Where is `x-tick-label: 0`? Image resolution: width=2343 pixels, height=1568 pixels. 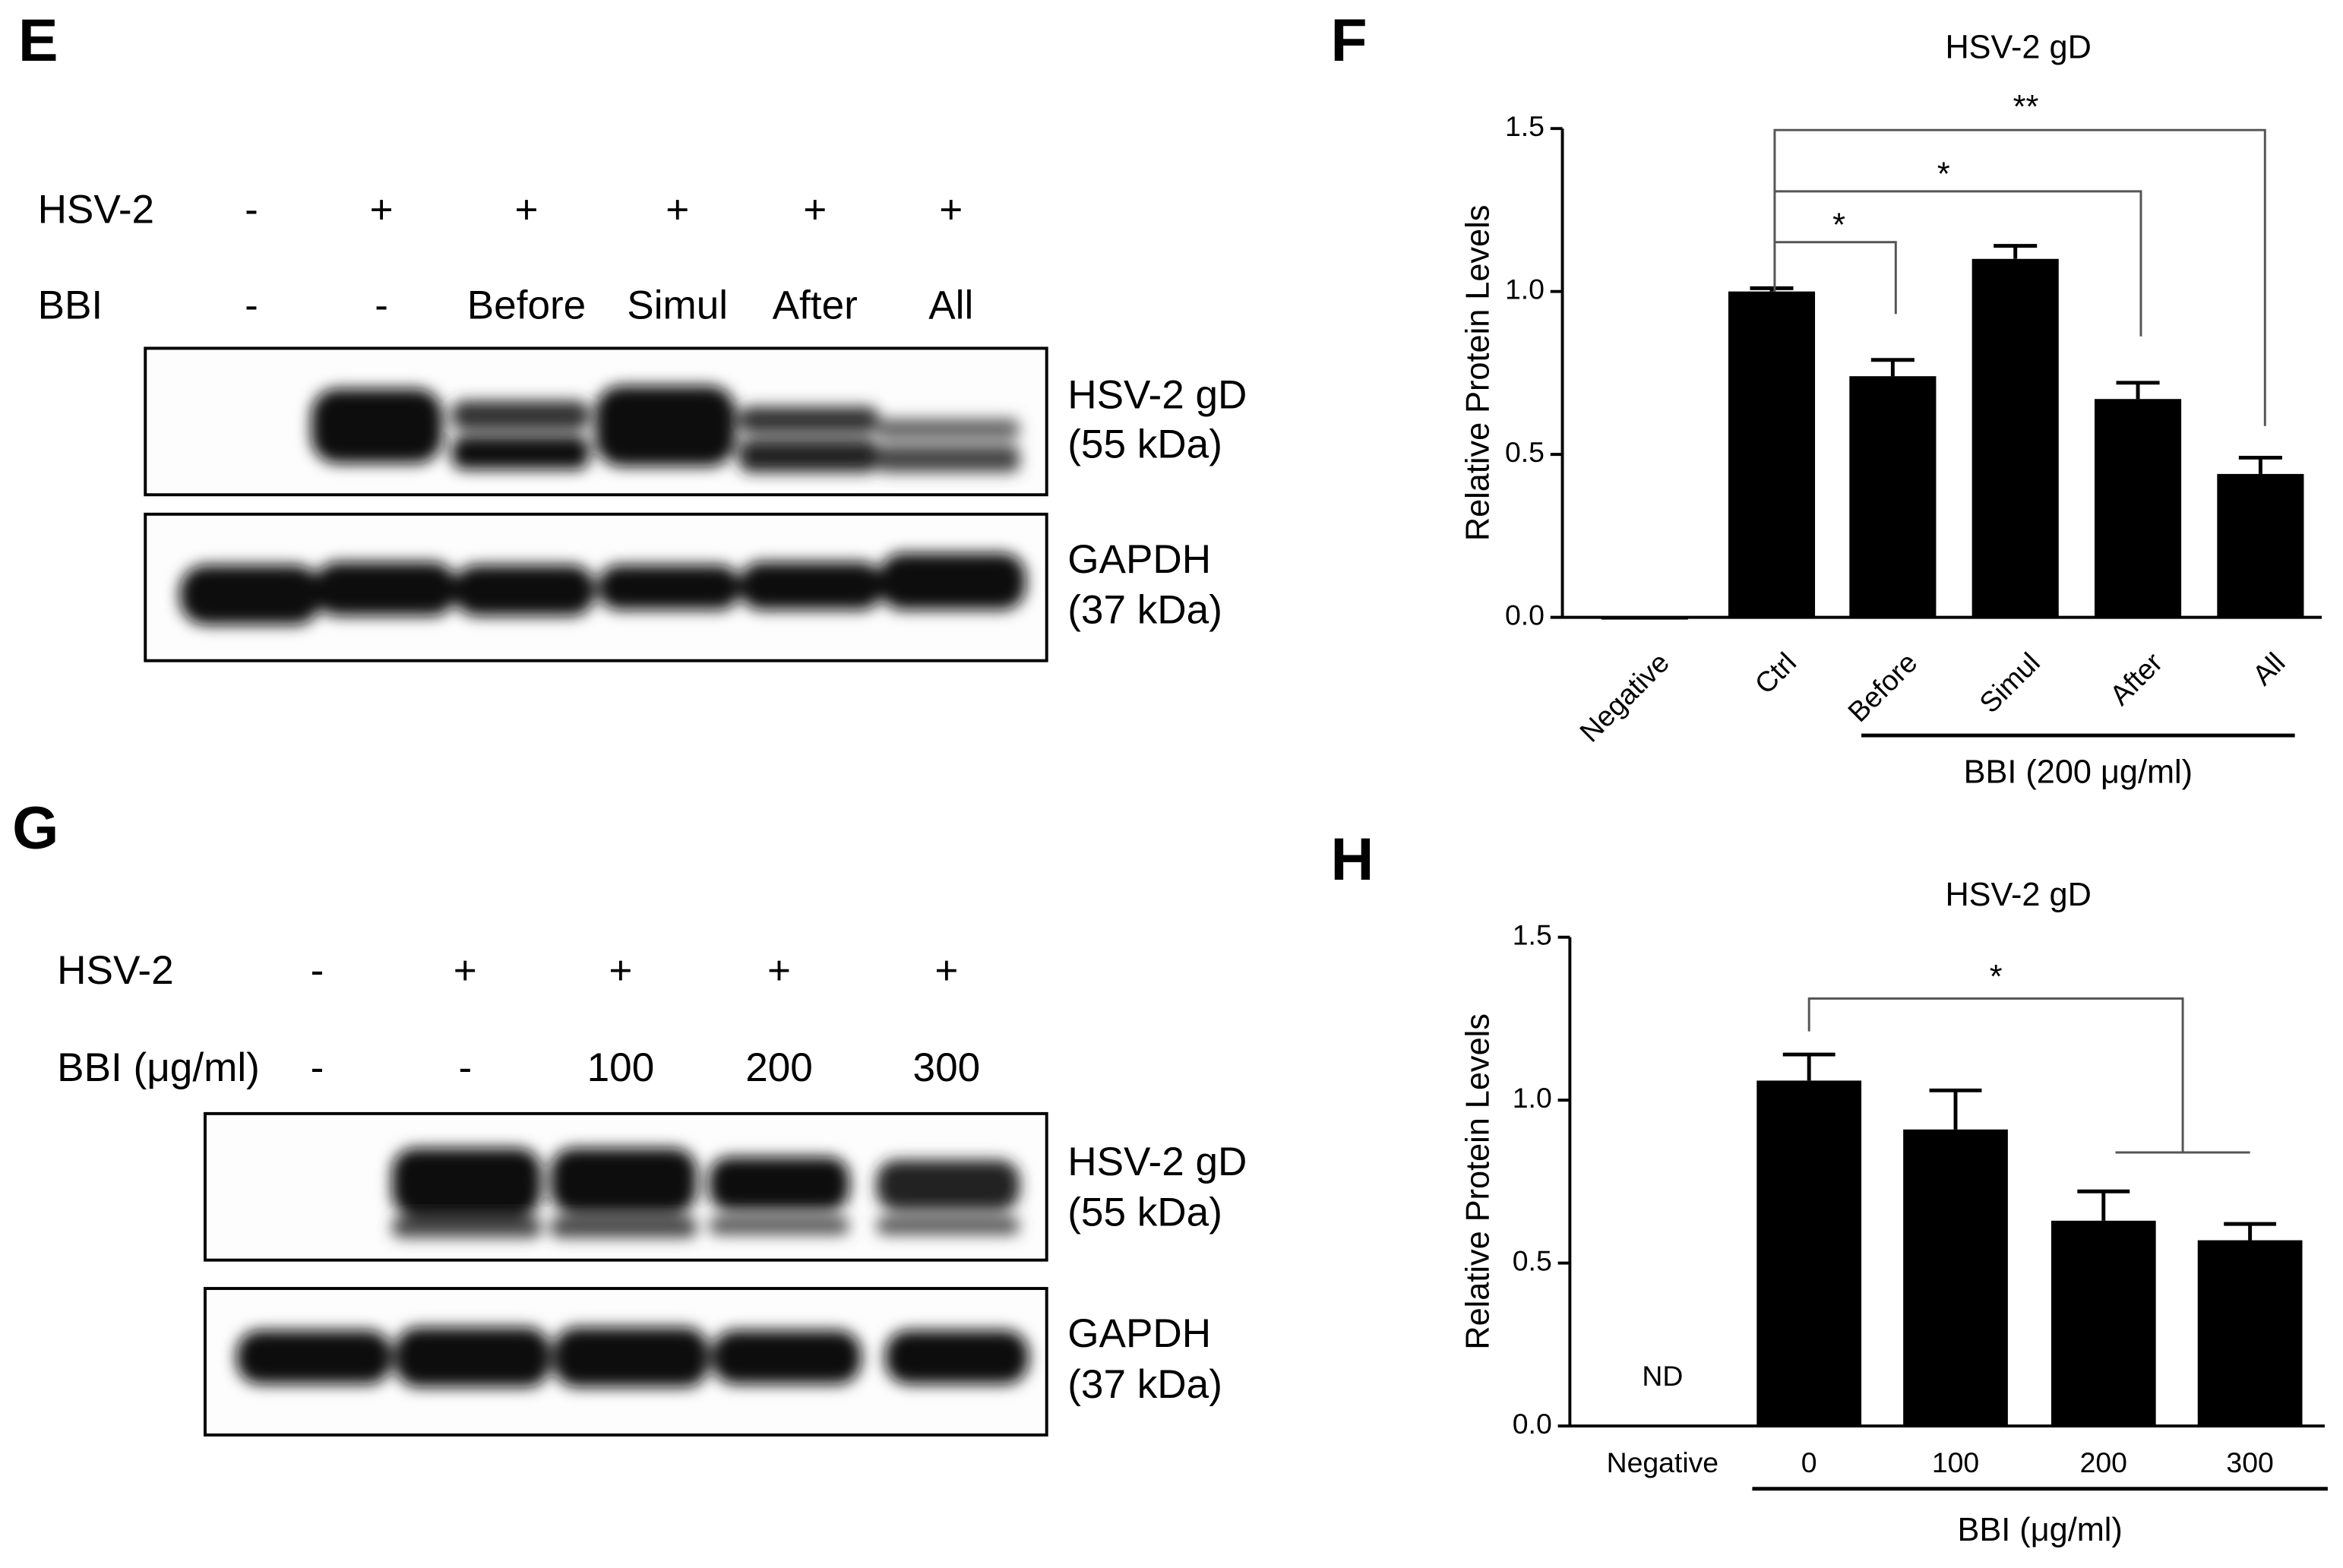 x-tick-label: 0 is located at coordinates (1809, 1462).